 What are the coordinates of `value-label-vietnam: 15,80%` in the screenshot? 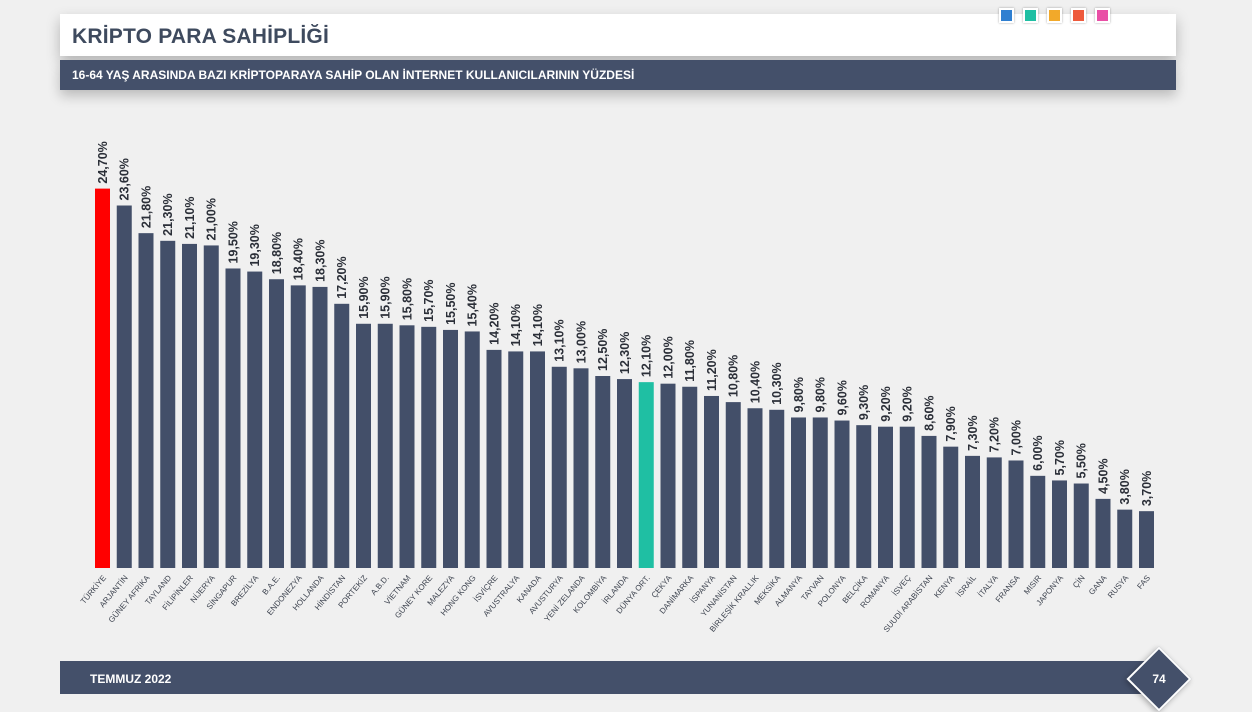 It's located at (407, 299).